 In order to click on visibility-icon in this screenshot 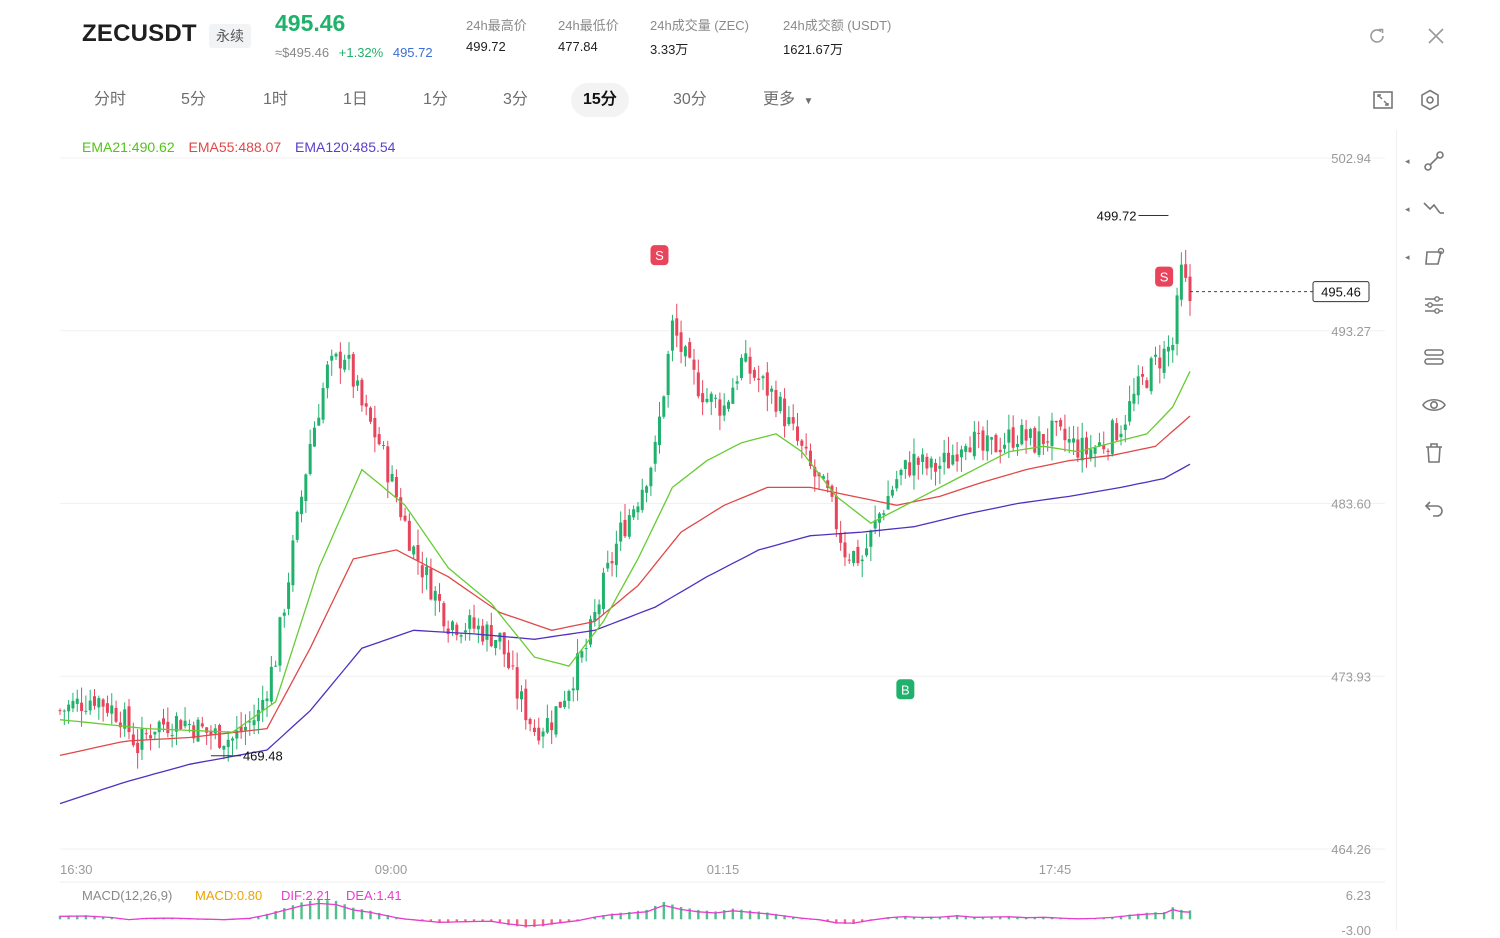, I will do `click(1434, 405)`.